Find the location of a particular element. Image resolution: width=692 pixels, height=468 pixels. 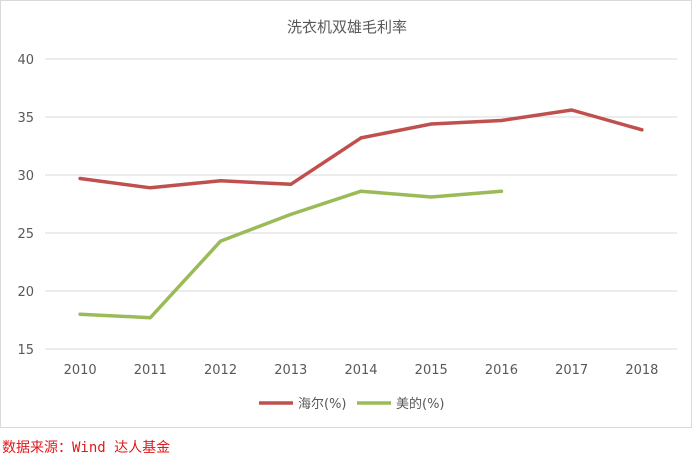

y-tick-label: 15 is located at coordinates (25, 350).